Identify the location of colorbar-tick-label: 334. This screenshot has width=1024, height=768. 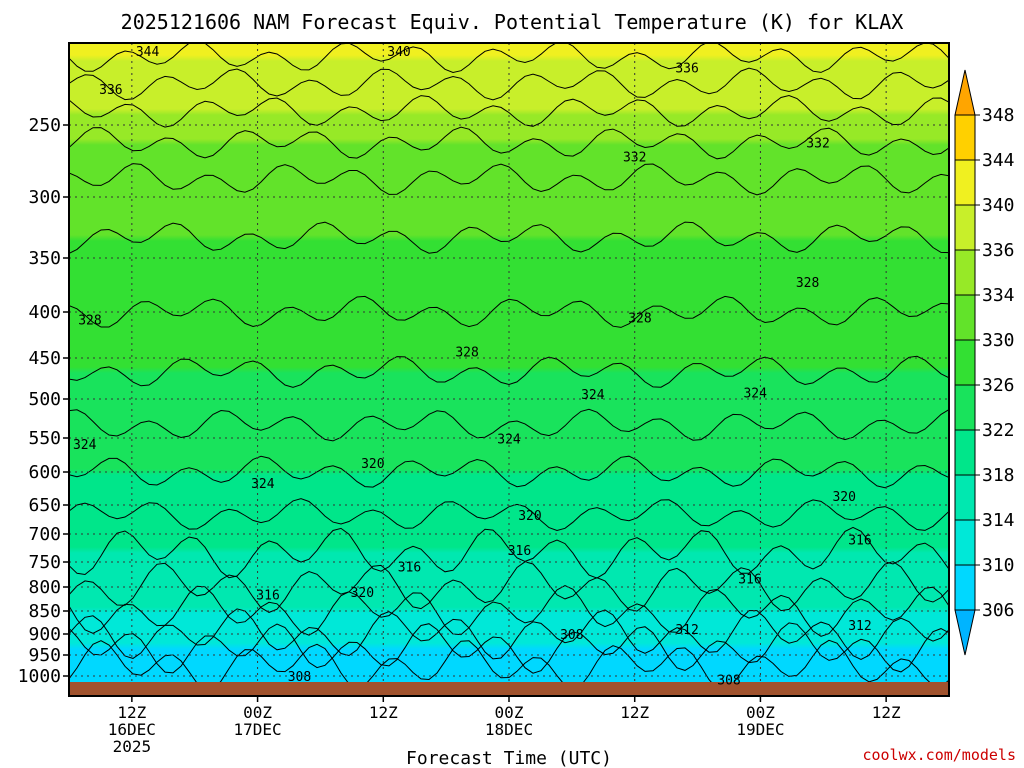
(998, 295).